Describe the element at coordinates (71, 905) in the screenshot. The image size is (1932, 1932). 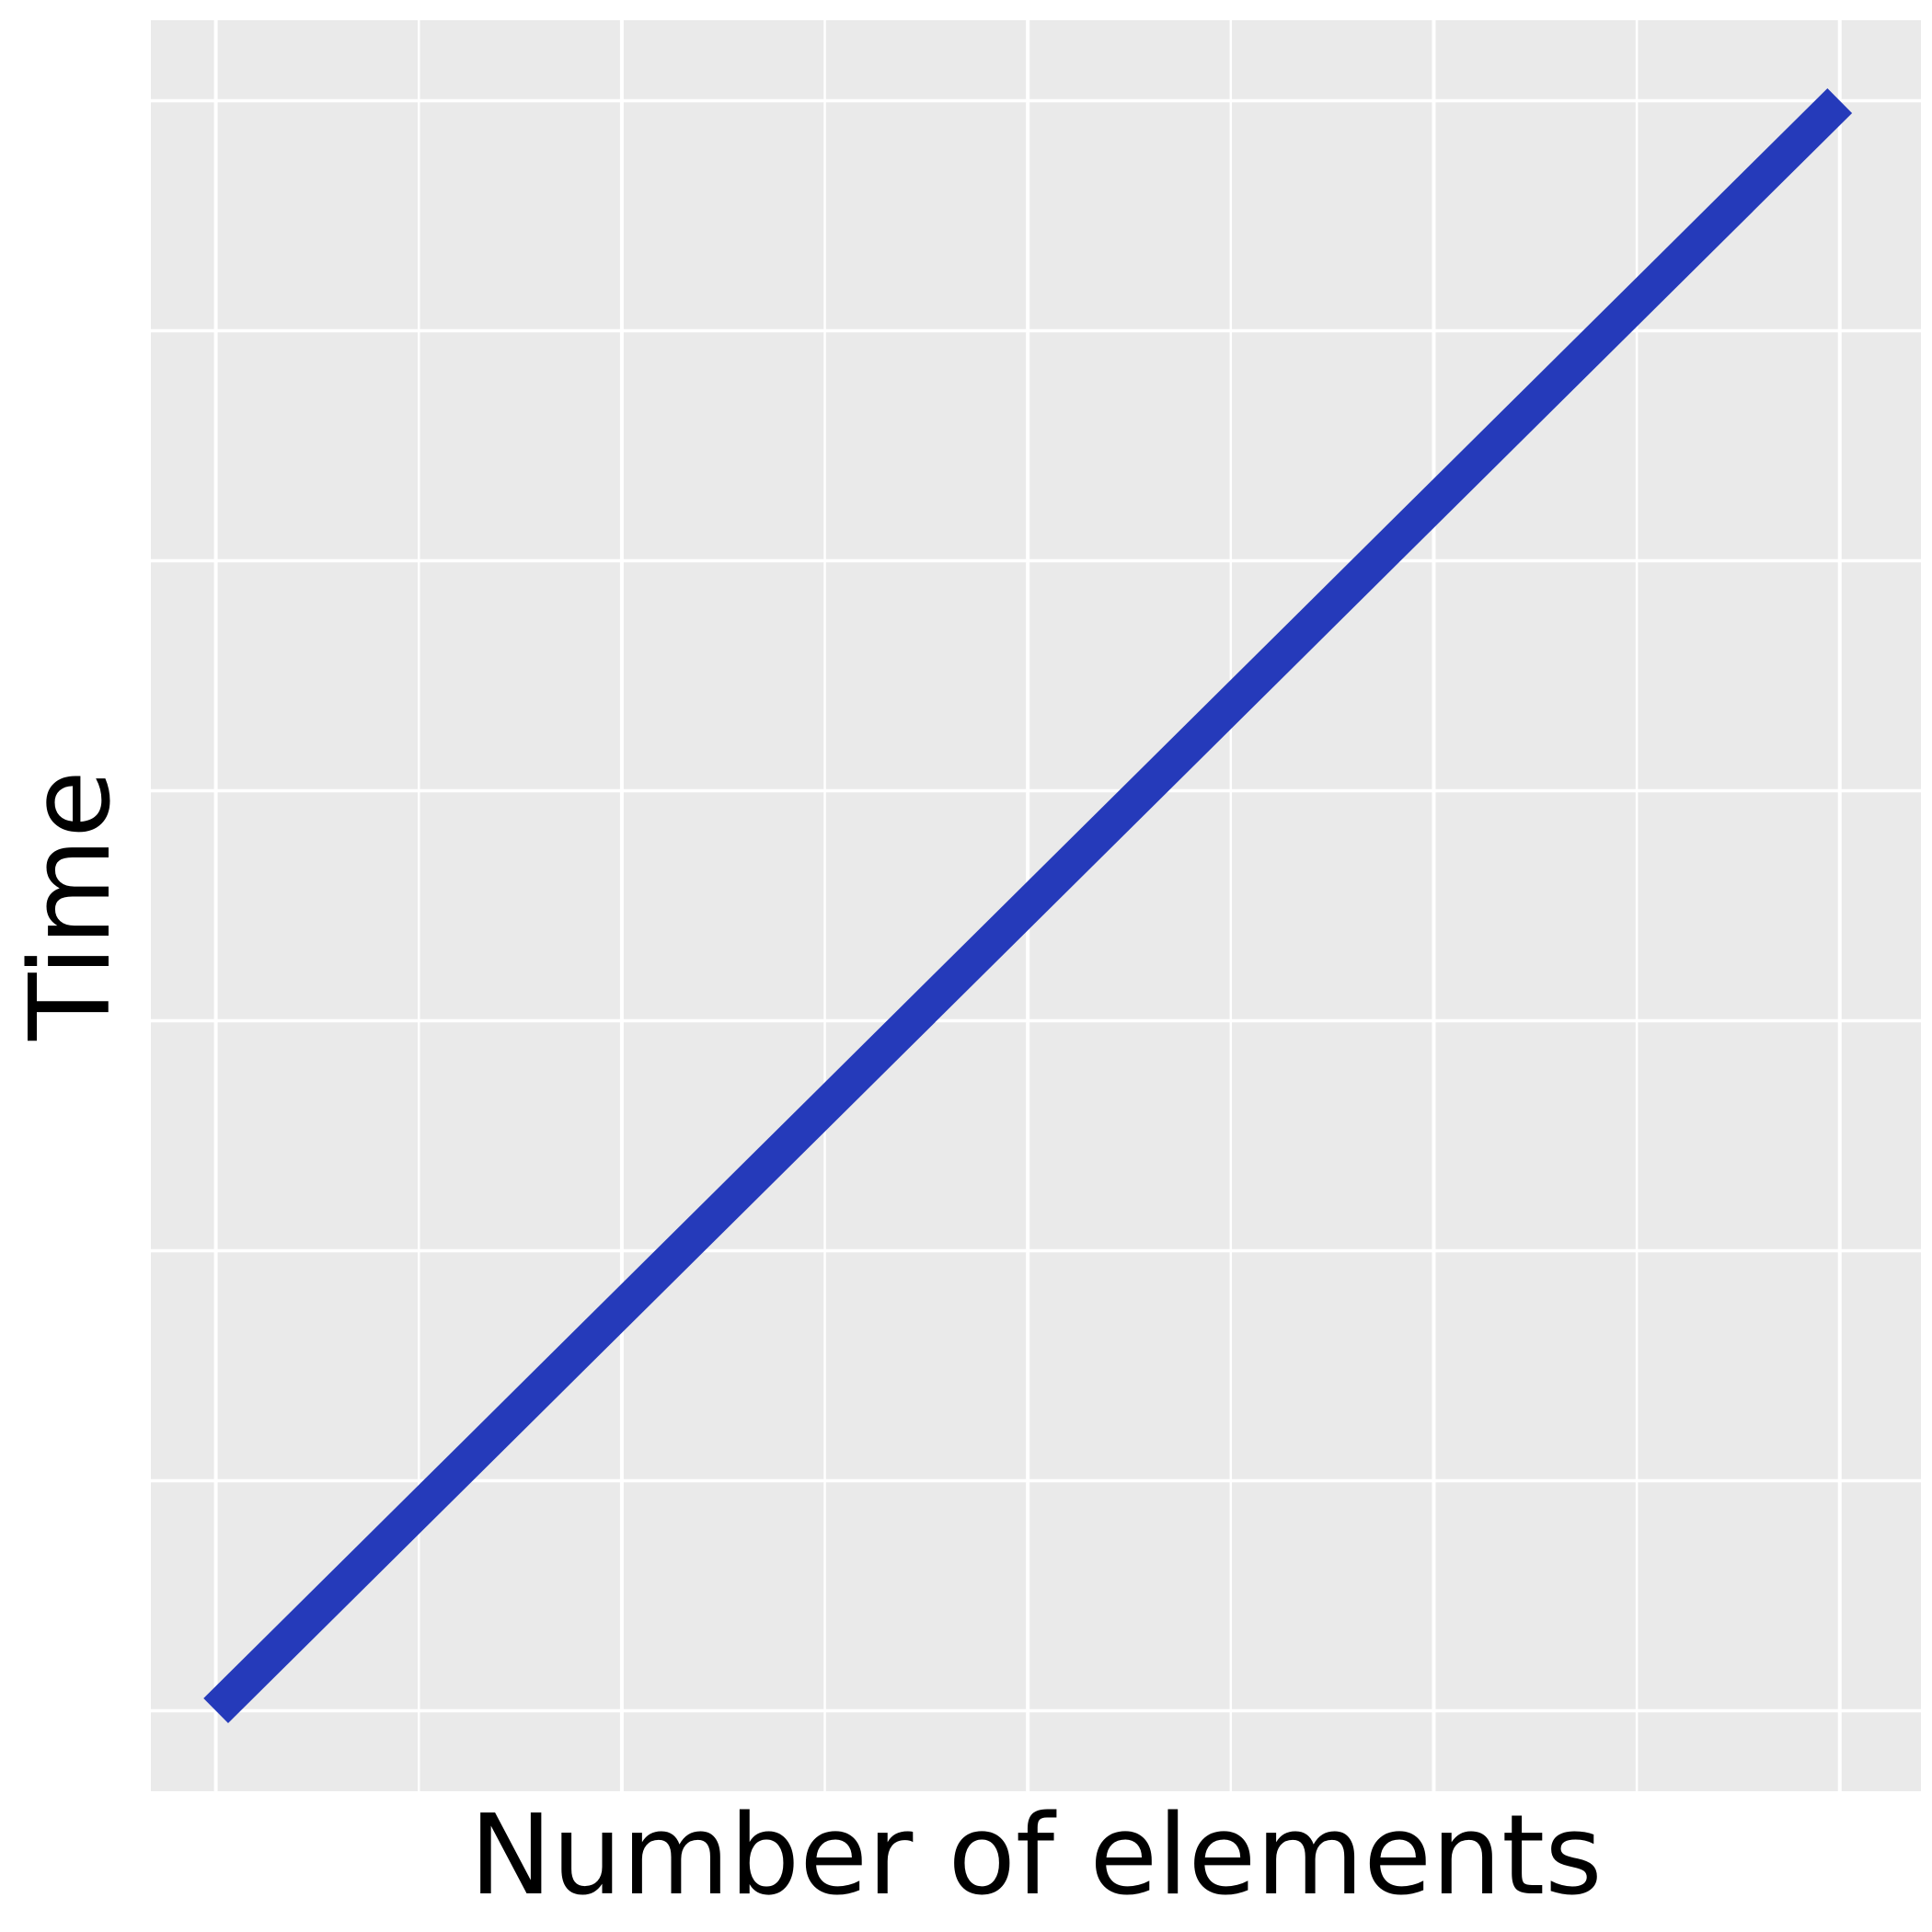
I see `y-axis-label: Time` at that location.